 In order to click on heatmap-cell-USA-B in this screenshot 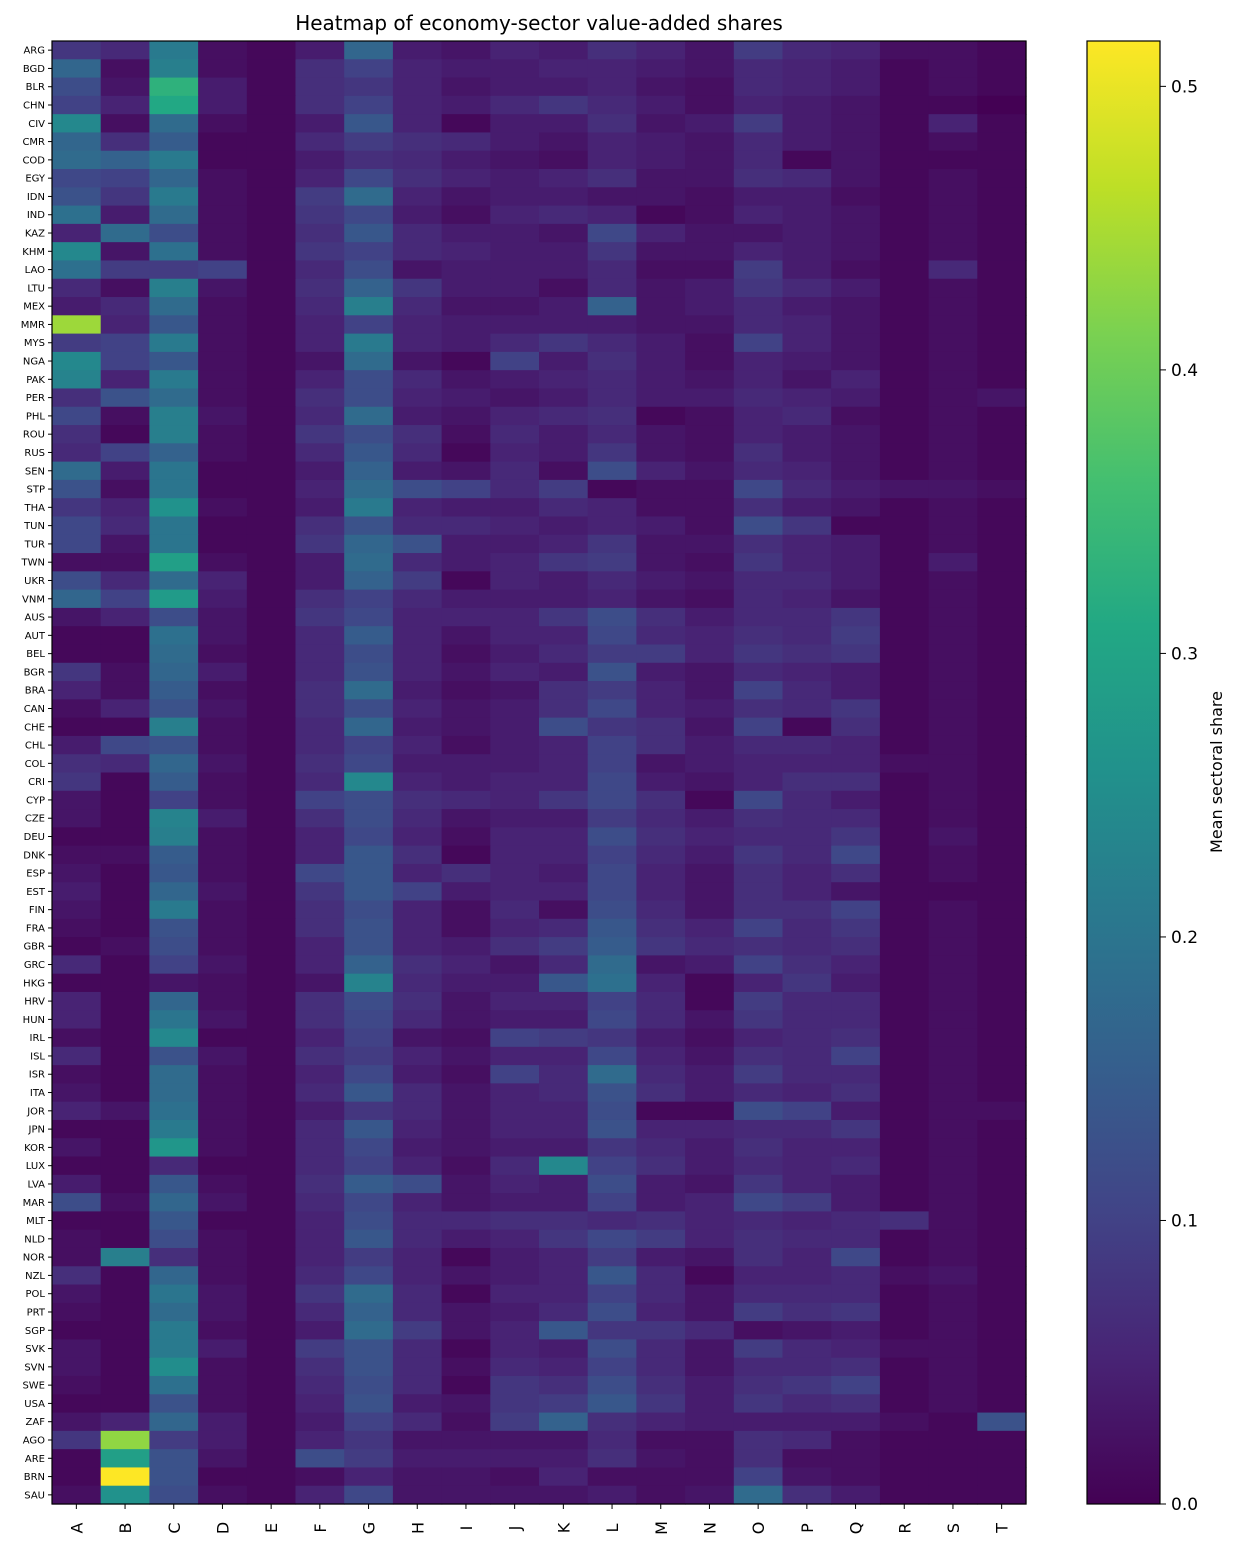, I will do `click(125, 1404)`.